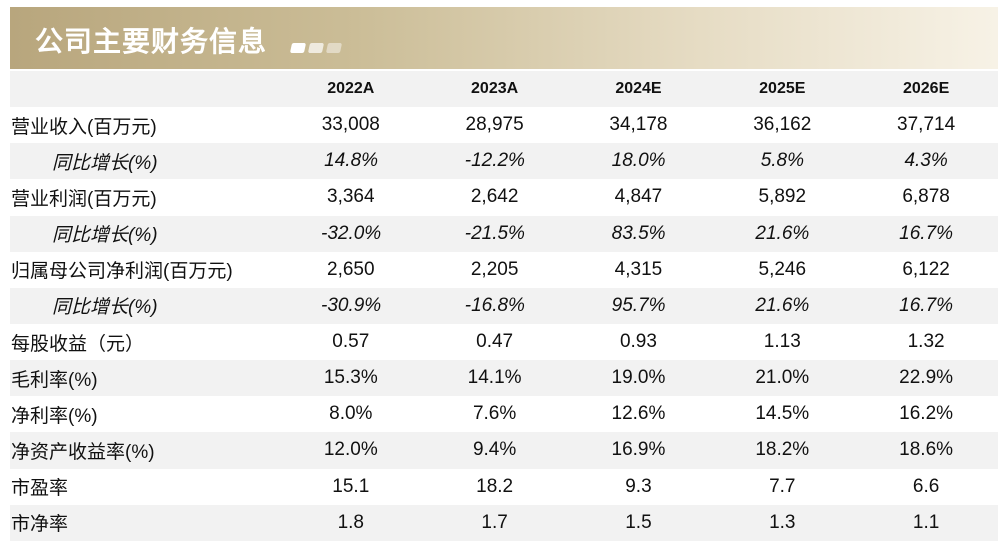  I want to click on table-cell: 28,975, so click(494, 125).